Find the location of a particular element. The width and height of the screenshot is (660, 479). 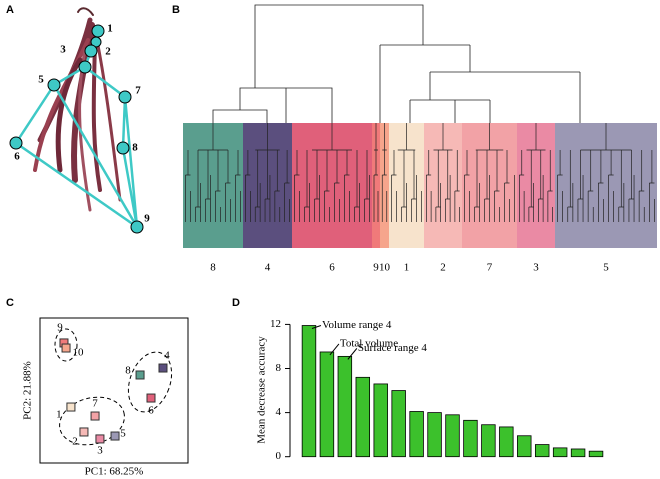

cluster-label: 6 is located at coordinates (332, 268).